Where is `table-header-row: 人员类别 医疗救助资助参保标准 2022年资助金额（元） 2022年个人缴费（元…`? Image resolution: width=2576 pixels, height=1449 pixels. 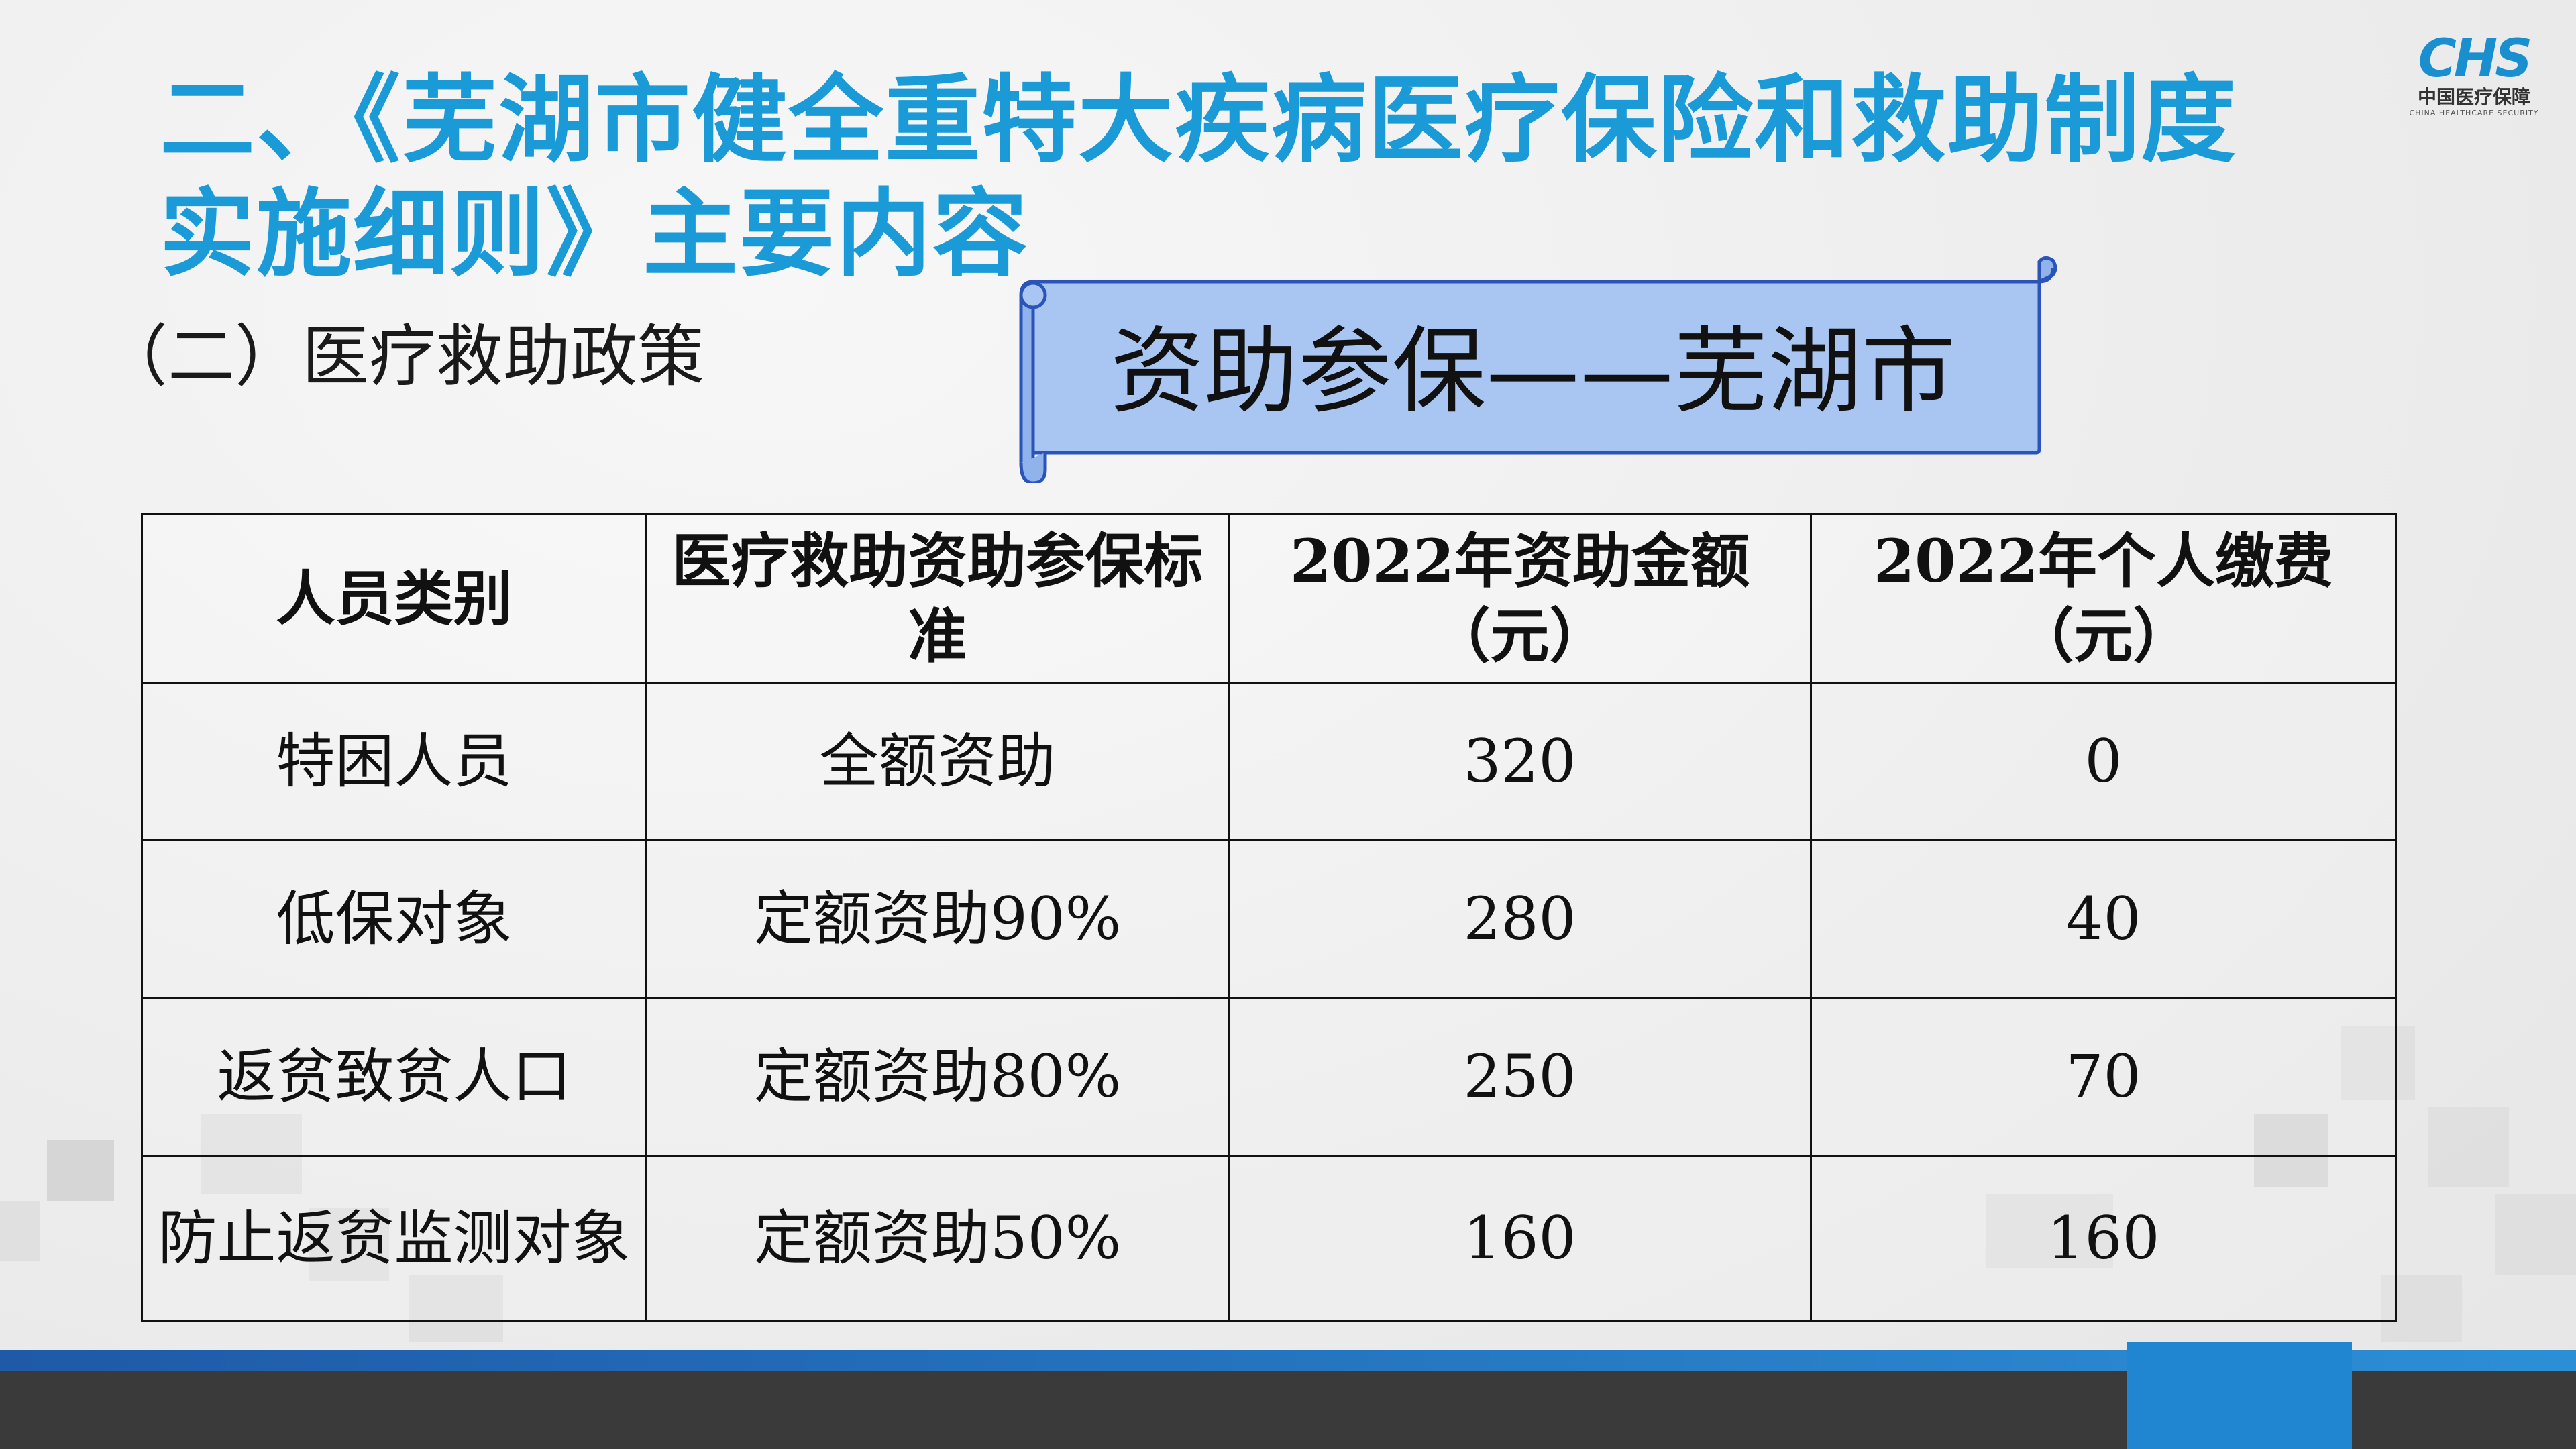
table-header-row: 人员类别 医疗救助资助参保标准 2022年资助金额（元） 2022年个人缴费（元… is located at coordinates (1269, 598).